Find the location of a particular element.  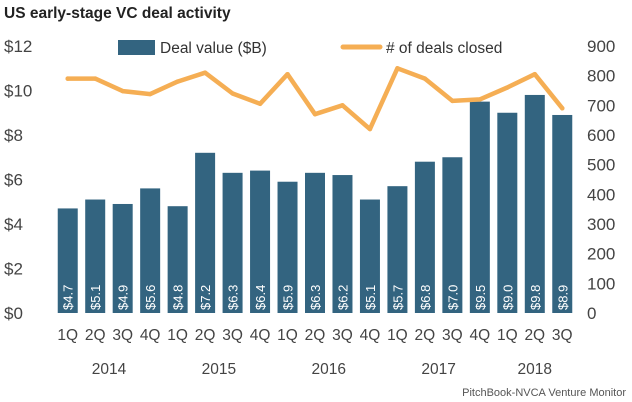

deals-closed-line-layer is located at coordinates (315, 99).